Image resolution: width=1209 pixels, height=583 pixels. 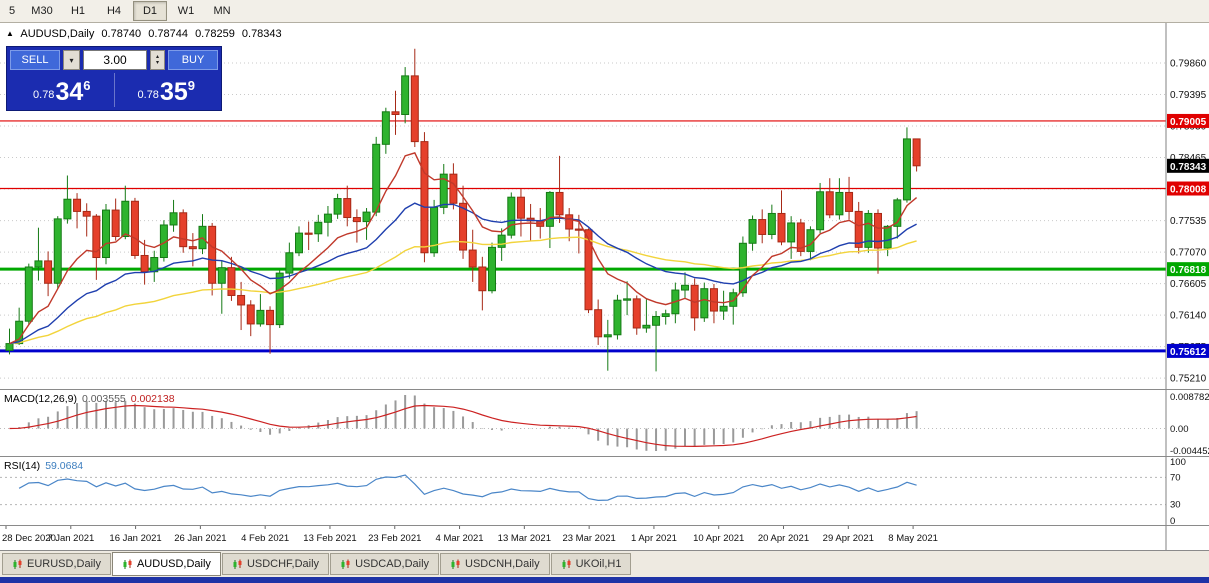 I want to click on date-tick-label: 7 Jan 2021, so click(x=70, y=538).